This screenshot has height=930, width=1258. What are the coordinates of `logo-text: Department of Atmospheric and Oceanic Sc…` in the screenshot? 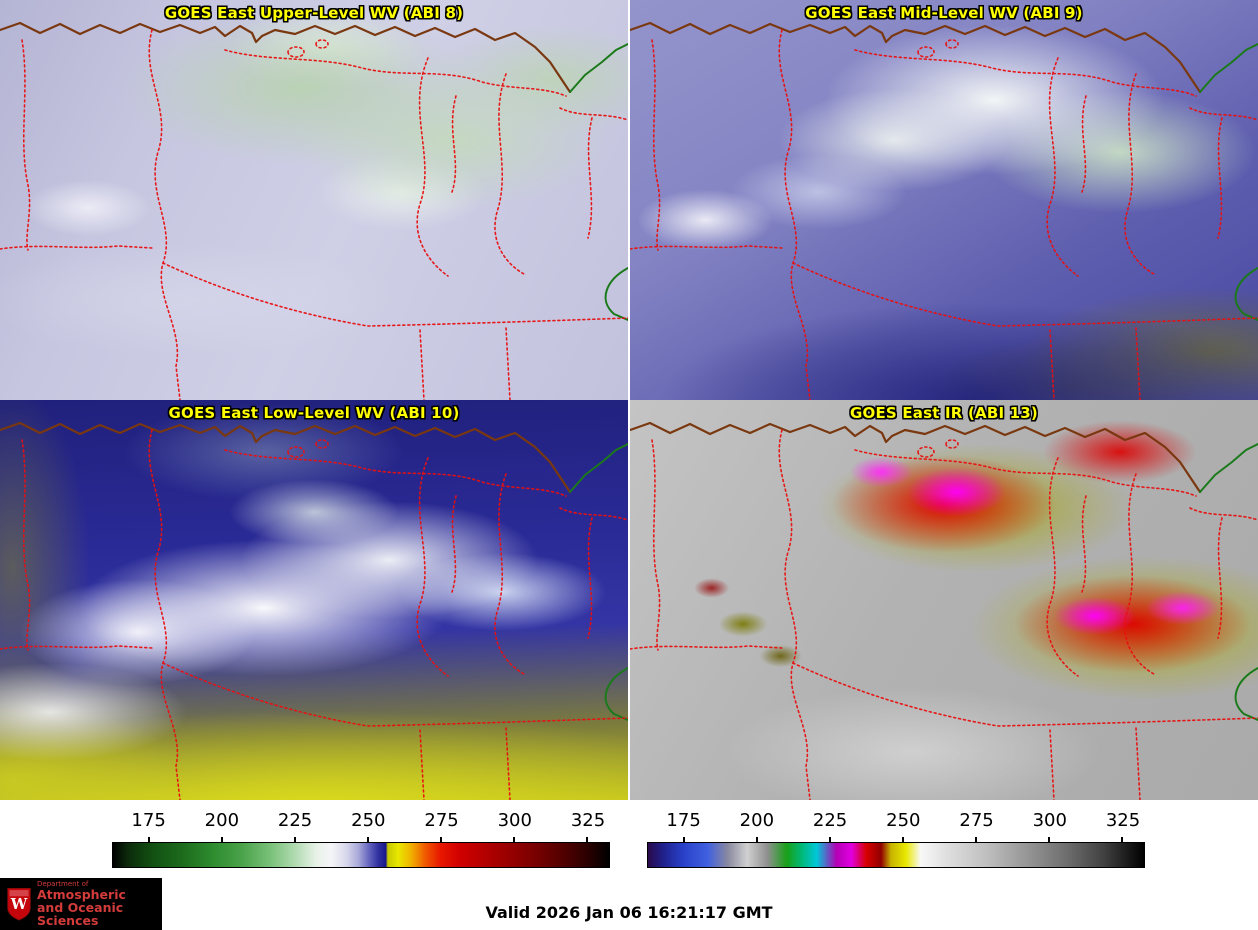 It's located at (96, 904).